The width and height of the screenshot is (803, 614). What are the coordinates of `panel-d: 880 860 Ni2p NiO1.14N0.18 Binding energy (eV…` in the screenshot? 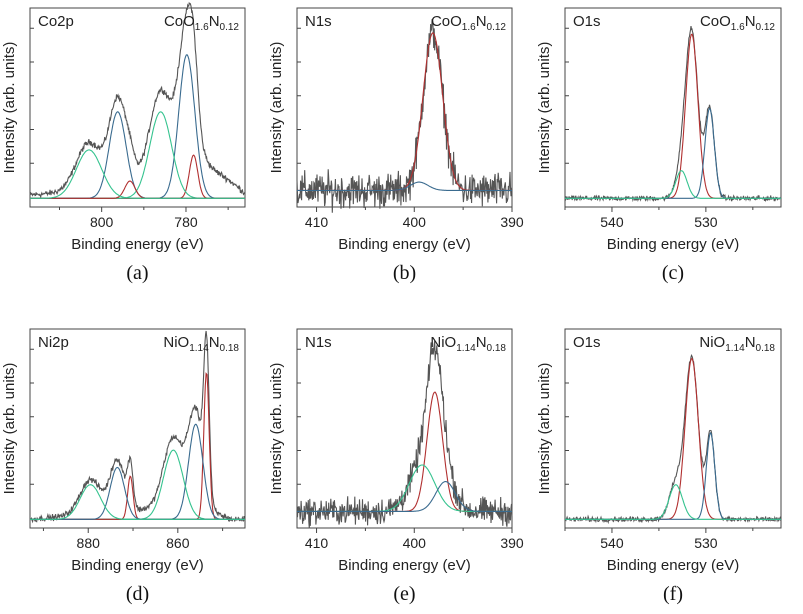 It's located at (123, 466).